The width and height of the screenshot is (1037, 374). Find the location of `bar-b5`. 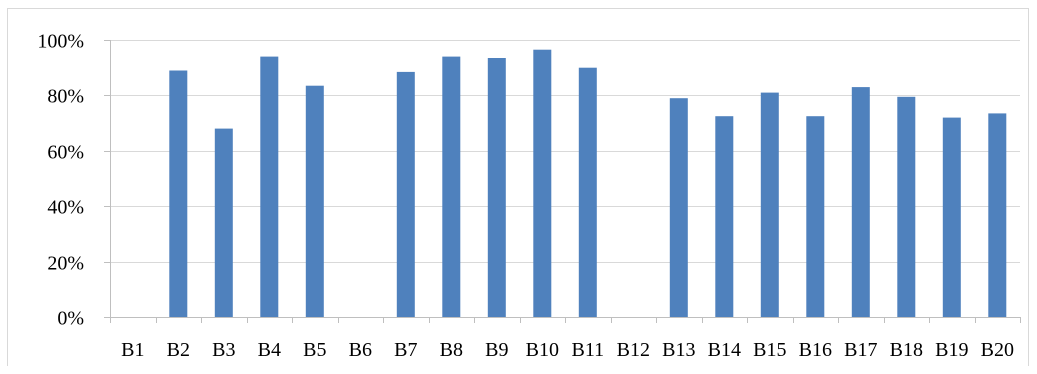

bar-b5 is located at coordinates (314, 201).